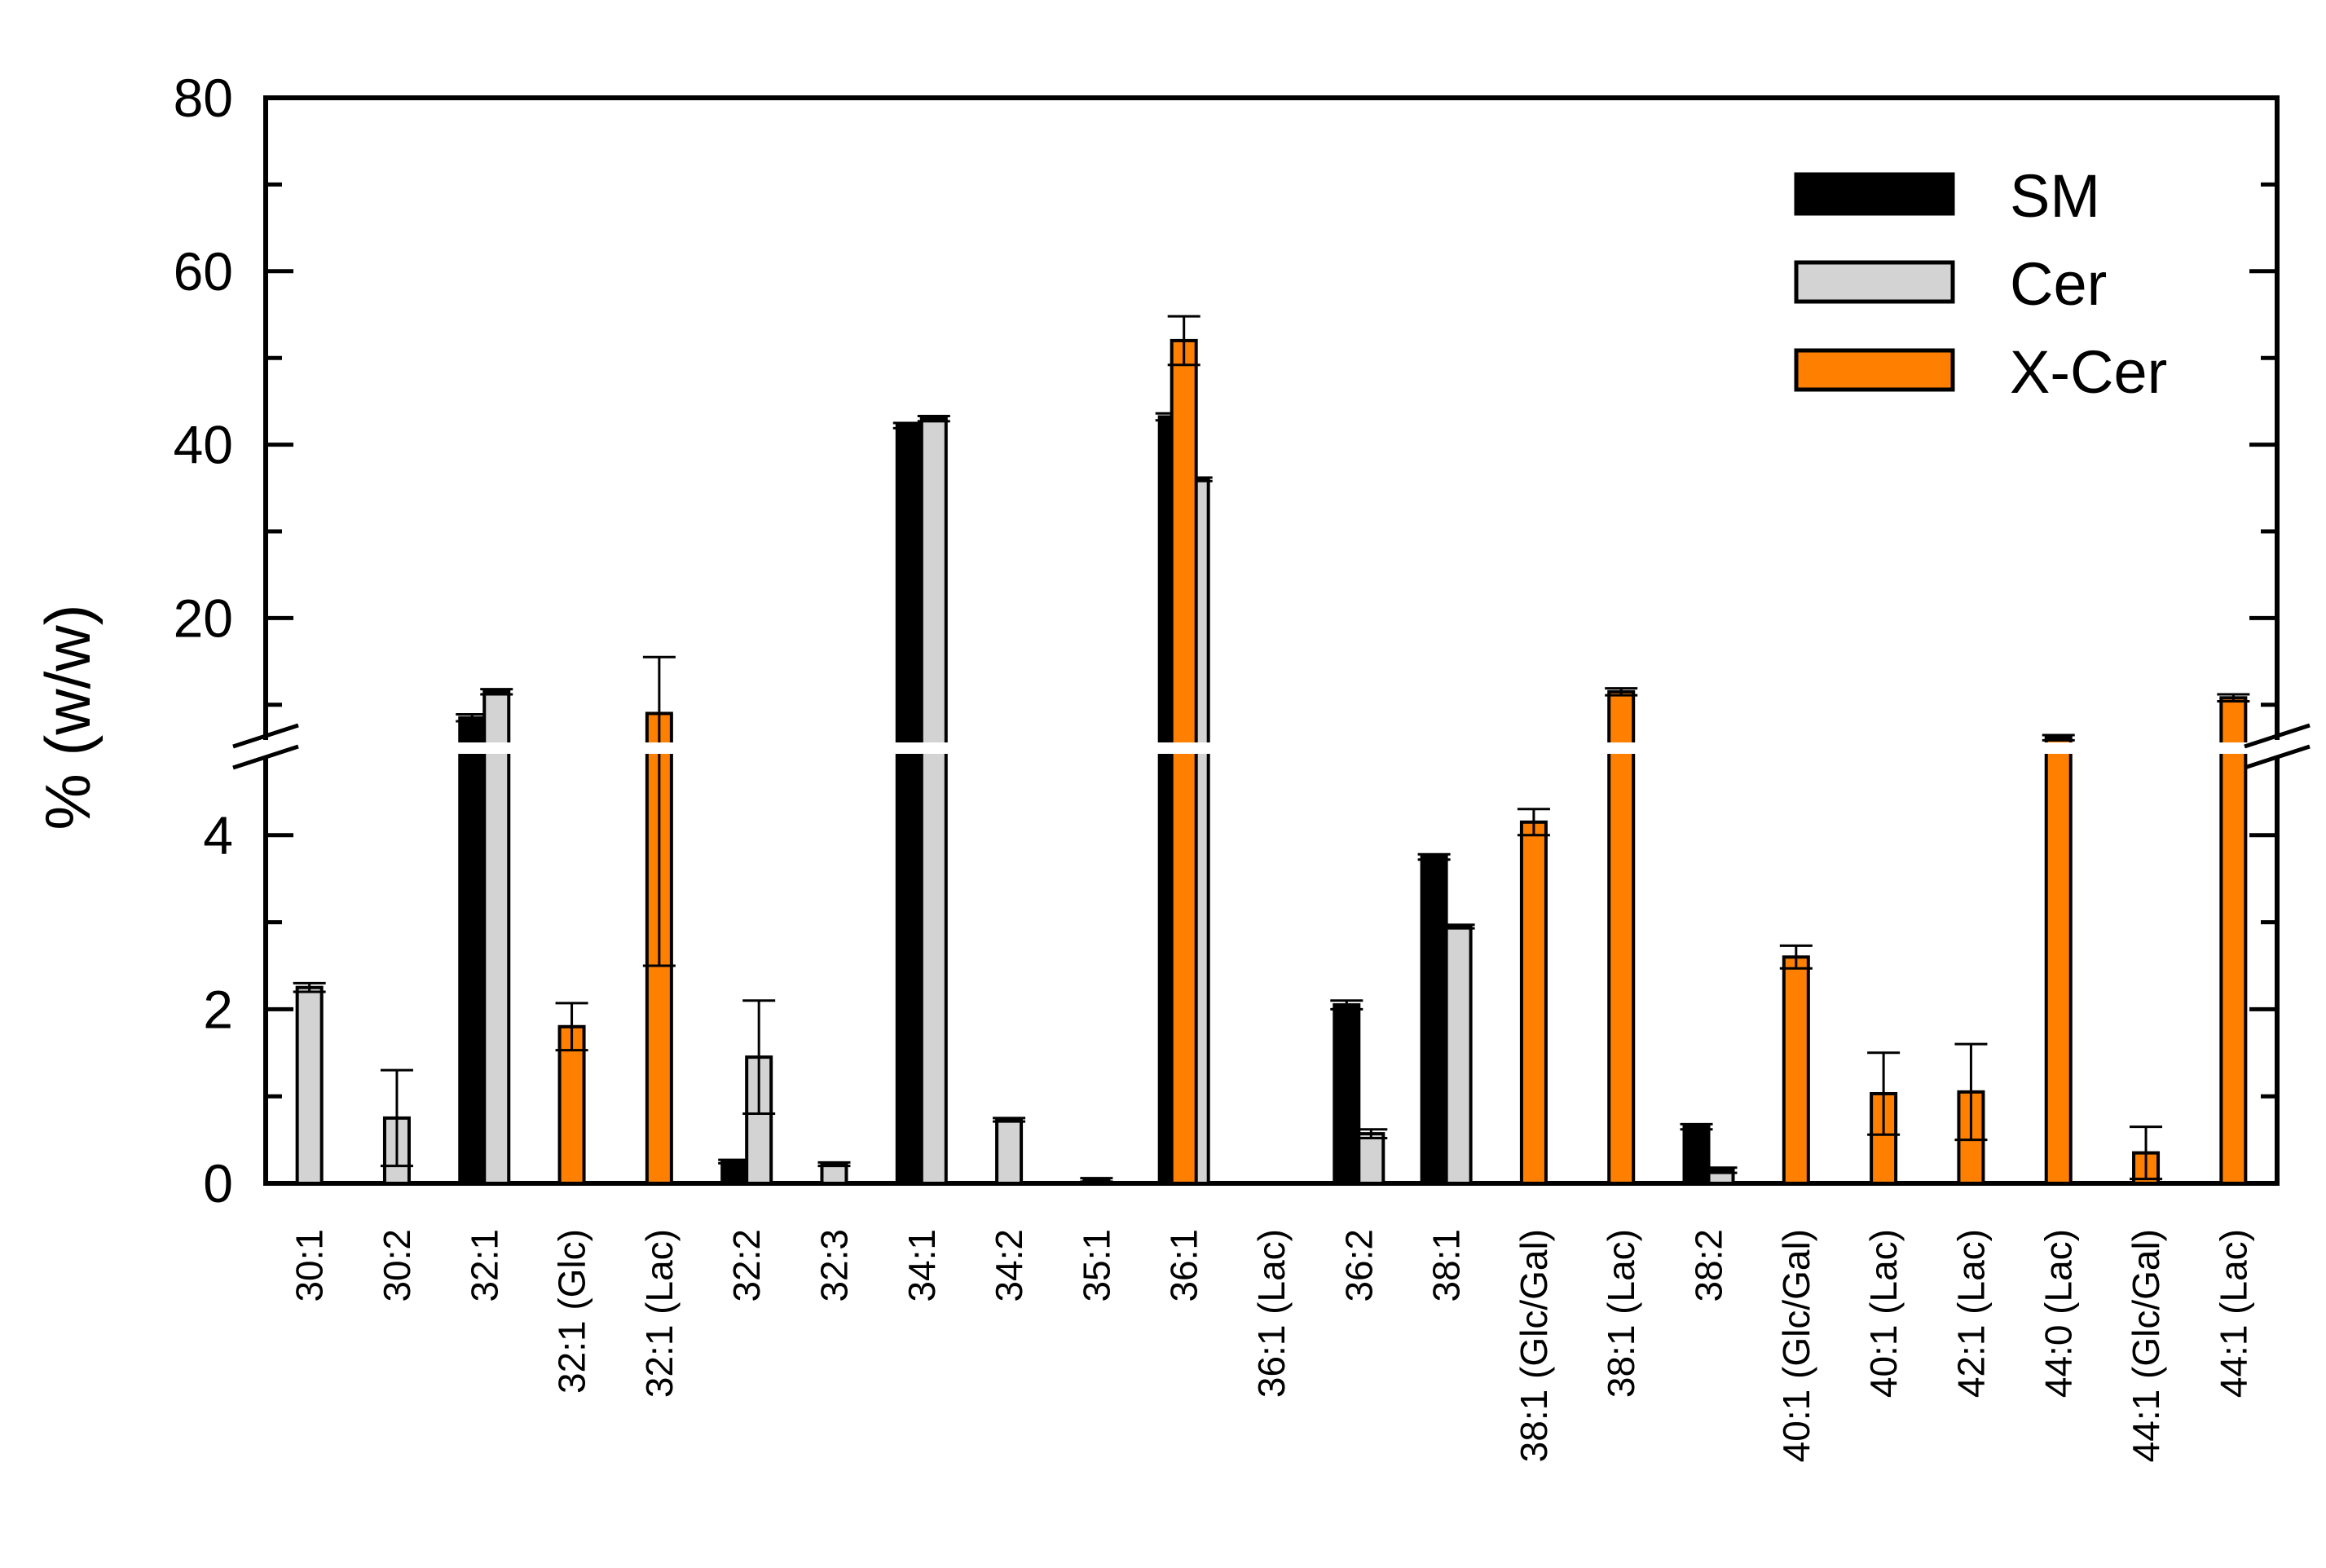 The height and width of the screenshot is (1568, 2326). I want to click on y-tick-label: 40, so click(203, 445).